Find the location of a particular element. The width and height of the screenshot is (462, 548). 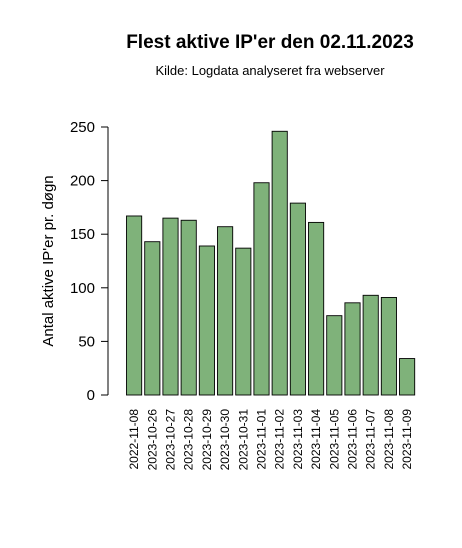

x-tick-label-2023-11-09: 2023-11-09 is located at coordinates (407, 439).